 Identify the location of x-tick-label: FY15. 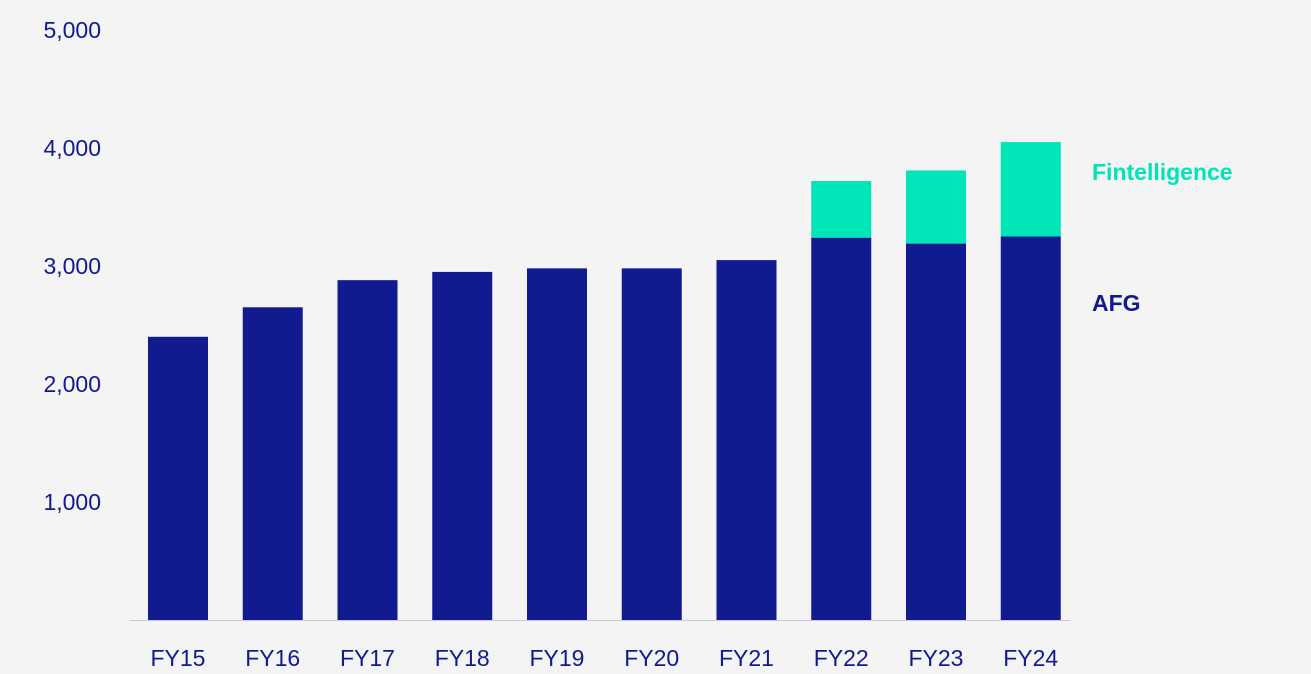
(178, 657).